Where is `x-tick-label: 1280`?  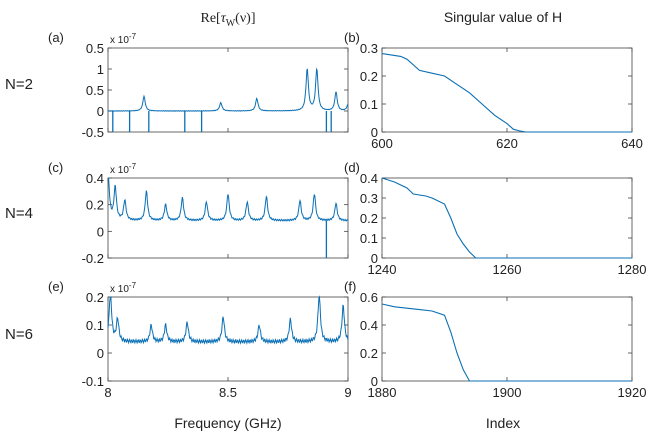 x-tick-label: 1280 is located at coordinates (632, 269).